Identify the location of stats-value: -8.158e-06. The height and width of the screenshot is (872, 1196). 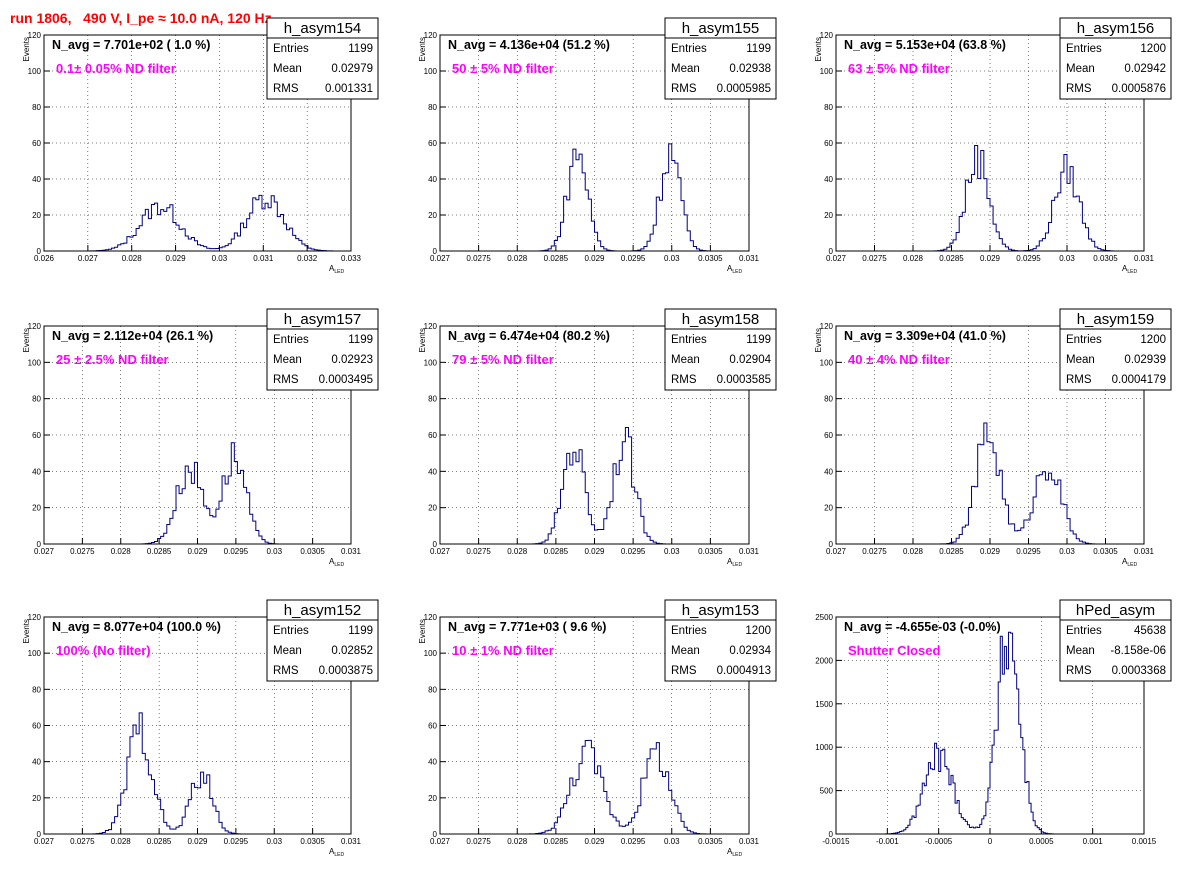
(1138, 651).